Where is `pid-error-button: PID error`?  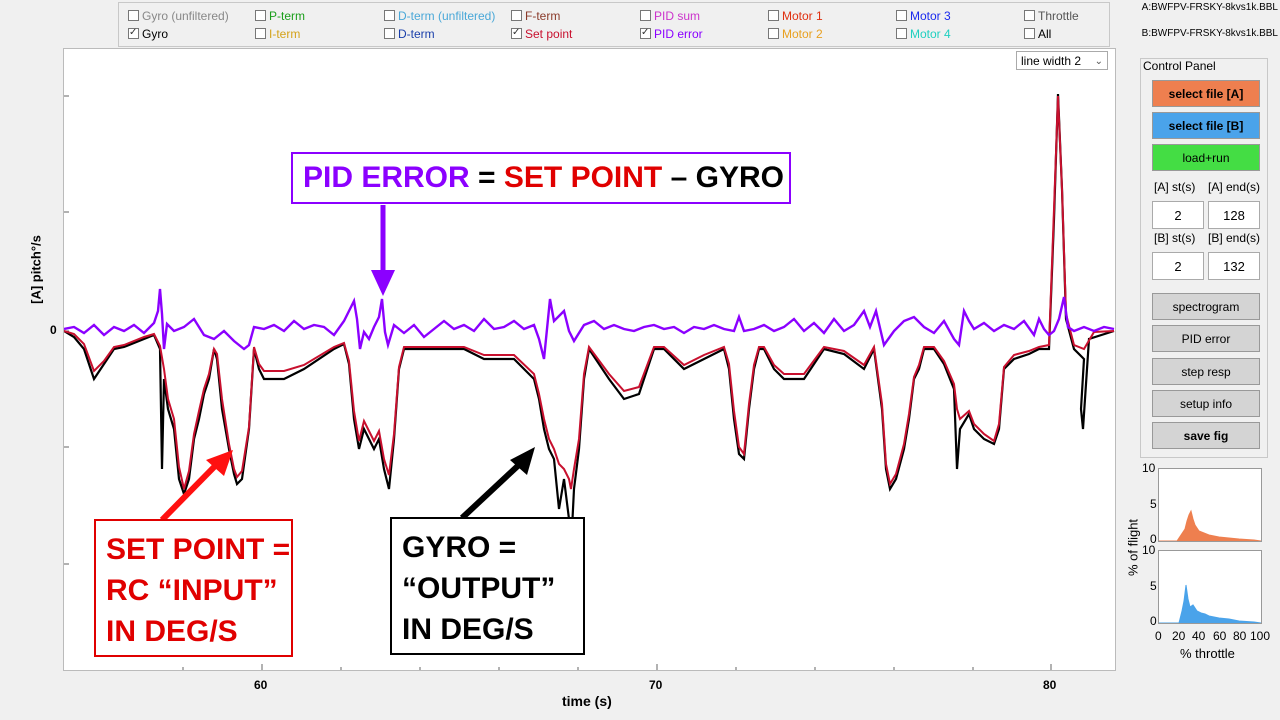 pid-error-button: PID error is located at coordinates (1206, 338).